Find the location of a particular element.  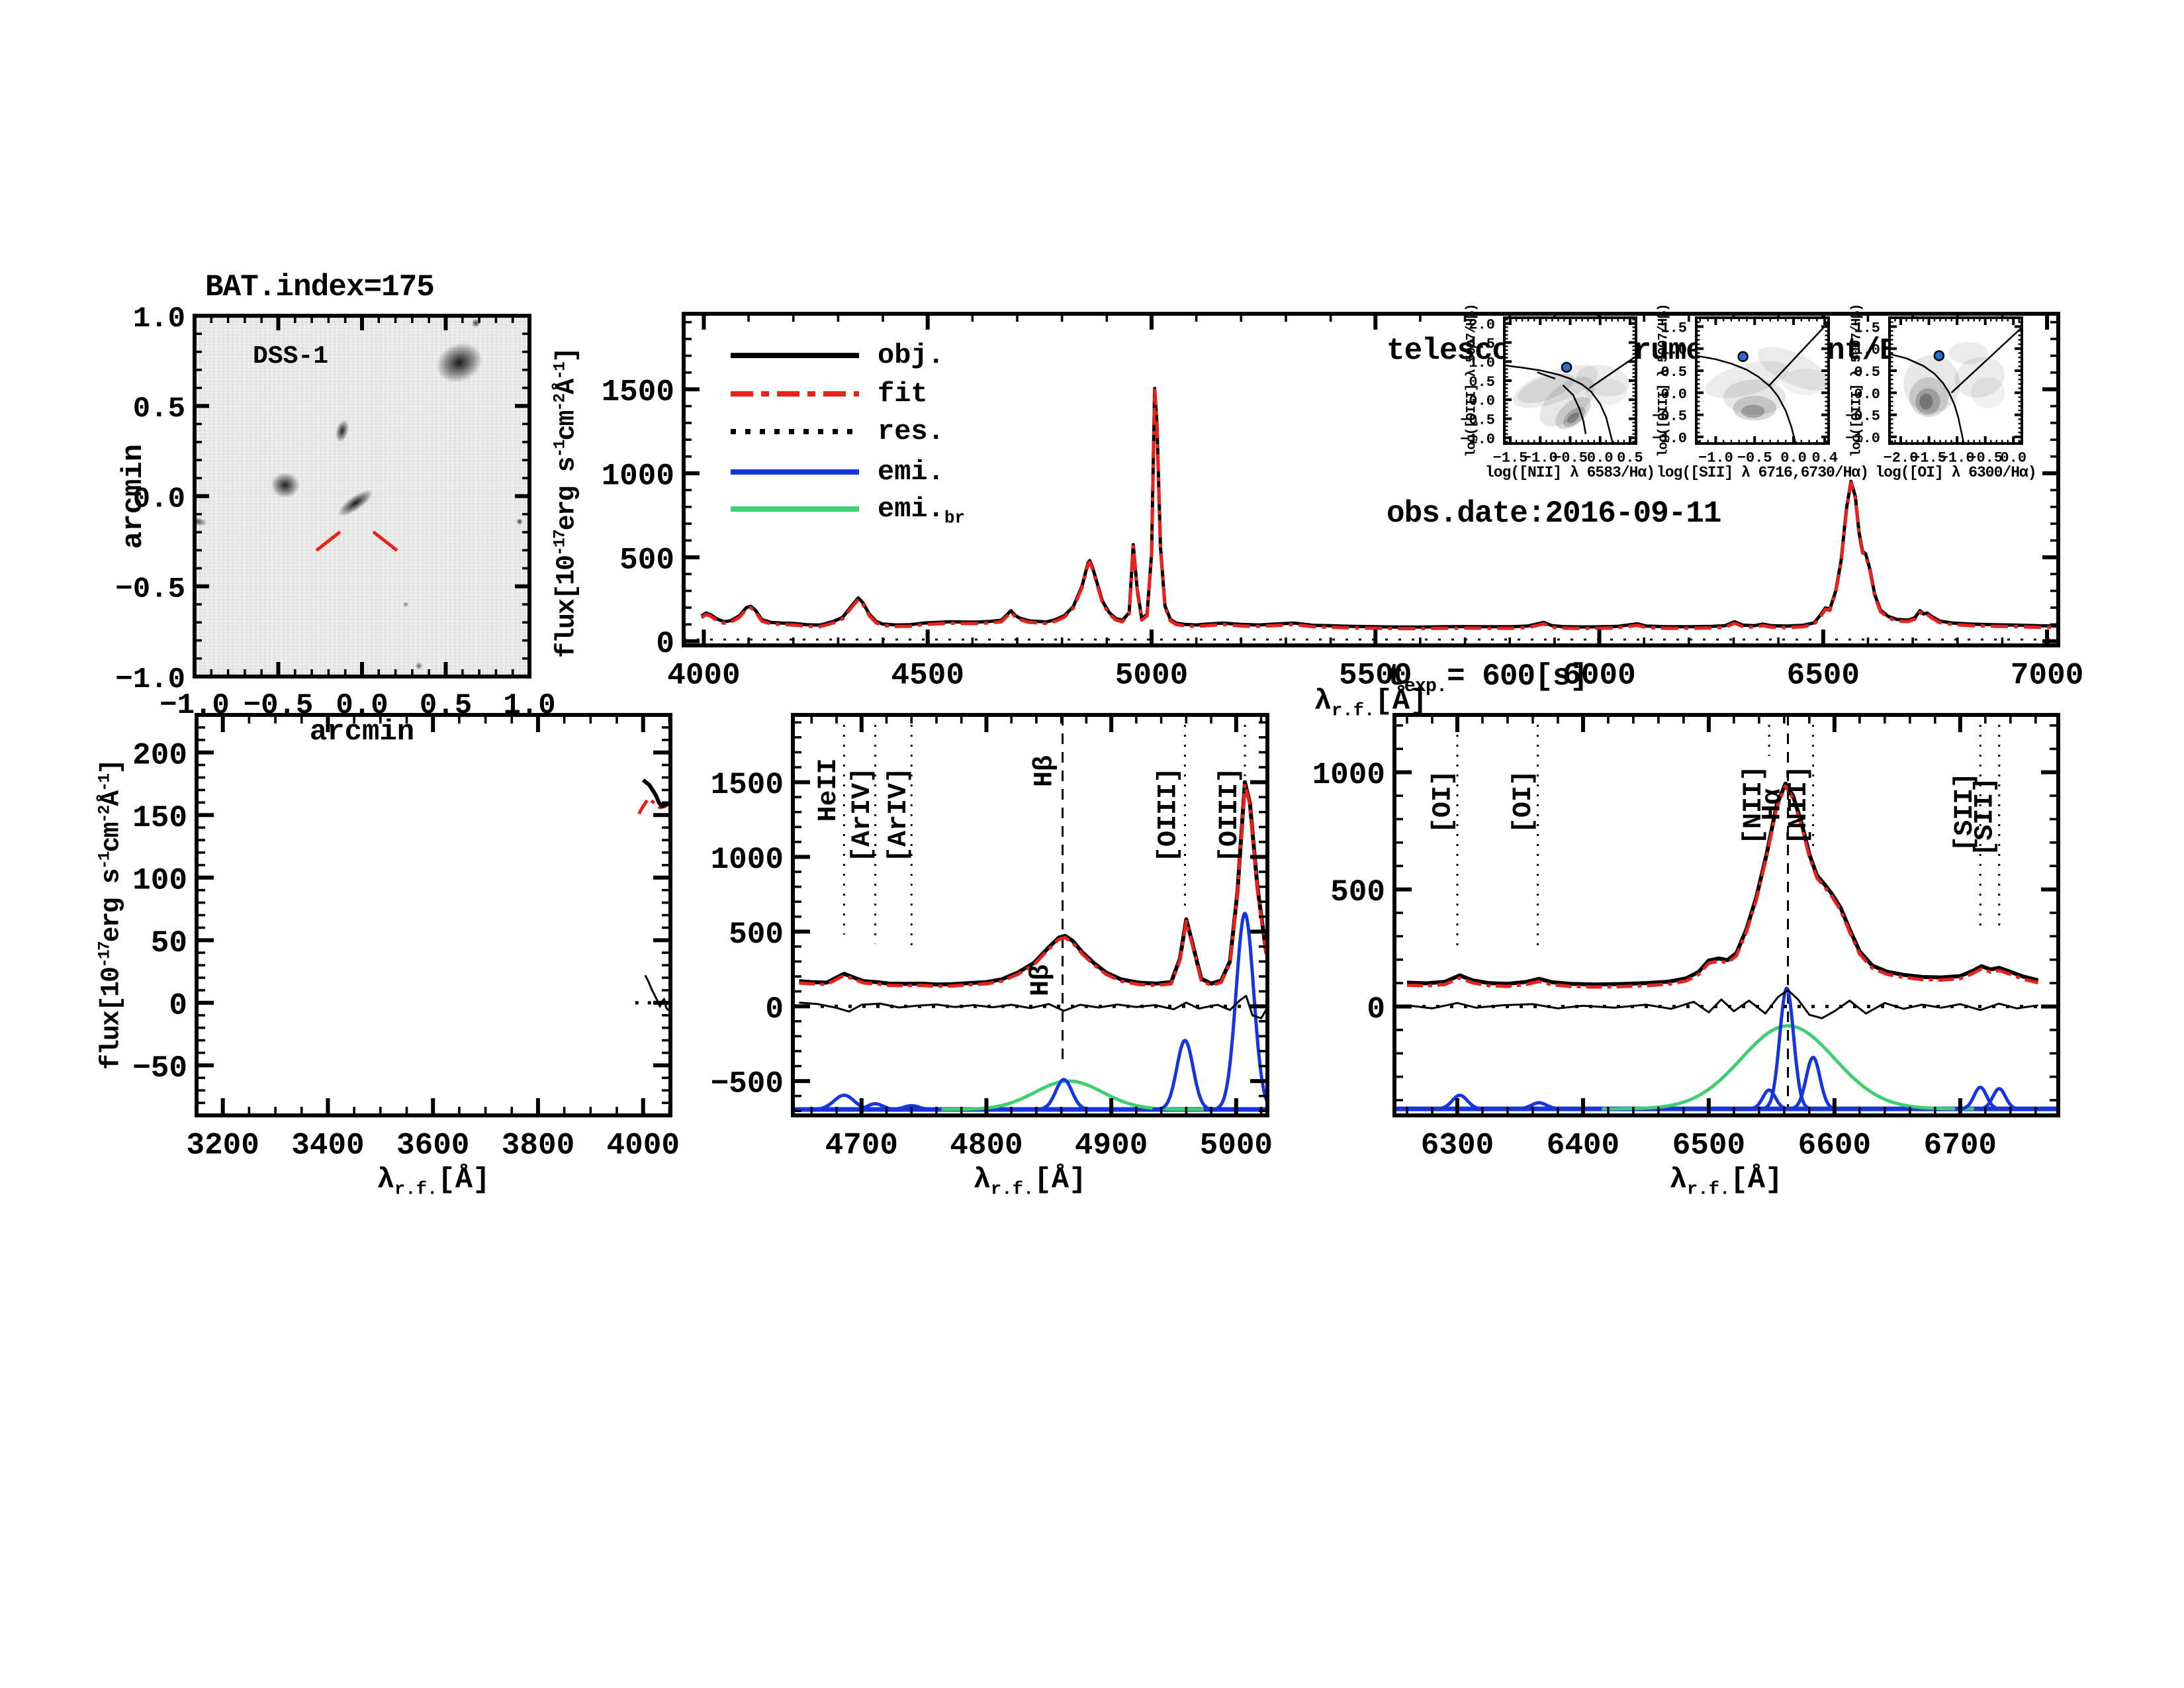

exposure-line: texp.= 600[s] is located at coordinates (1487, 678).